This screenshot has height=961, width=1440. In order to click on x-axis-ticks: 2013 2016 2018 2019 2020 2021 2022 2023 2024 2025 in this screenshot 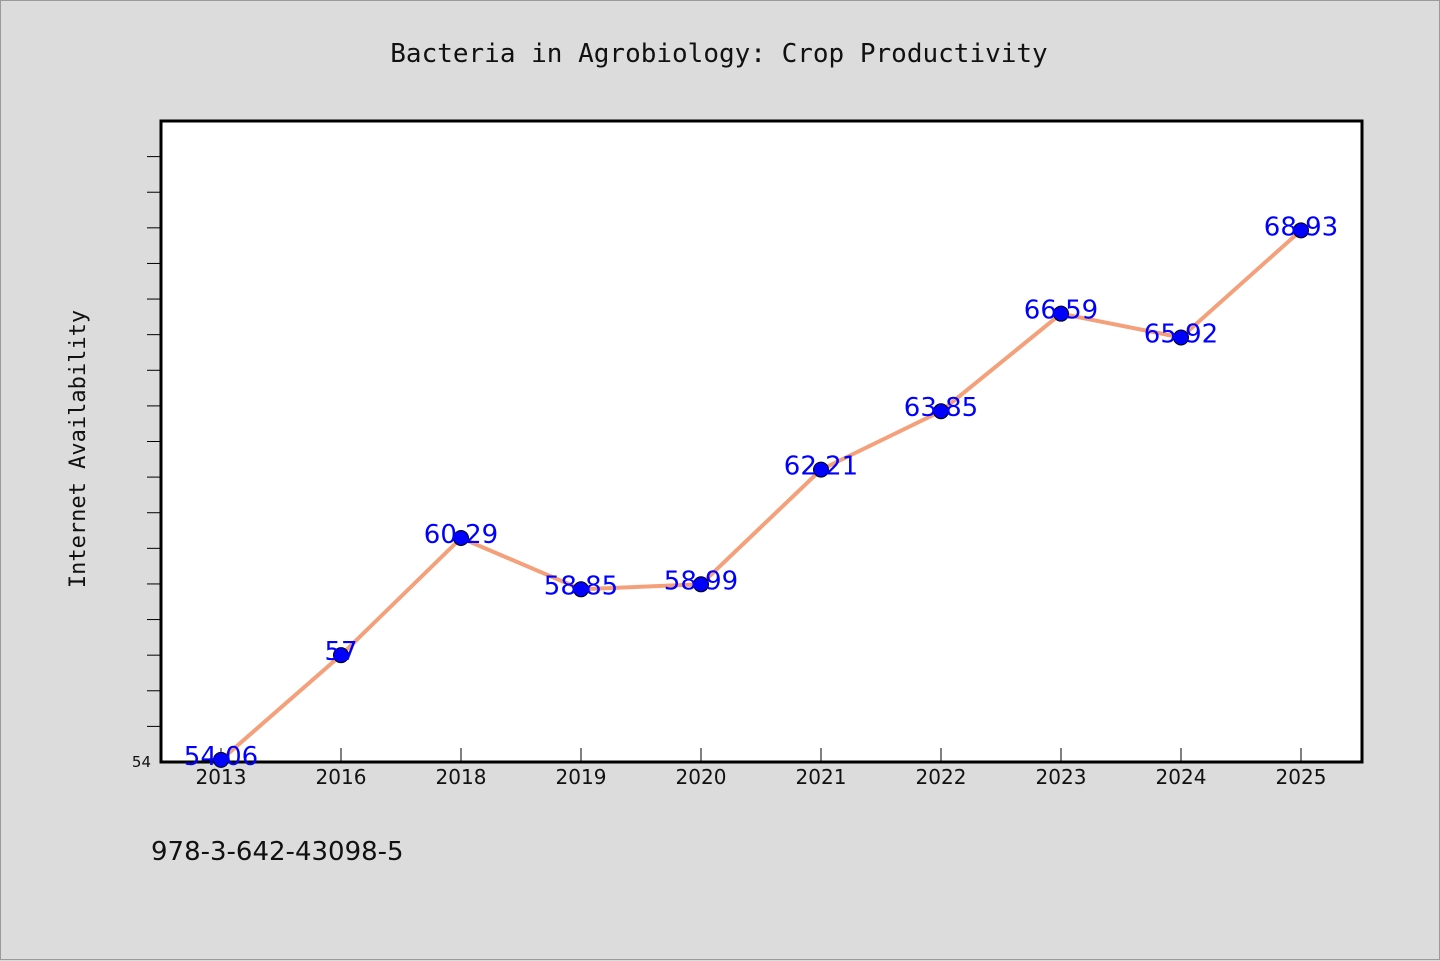, I will do `click(761, 768)`.